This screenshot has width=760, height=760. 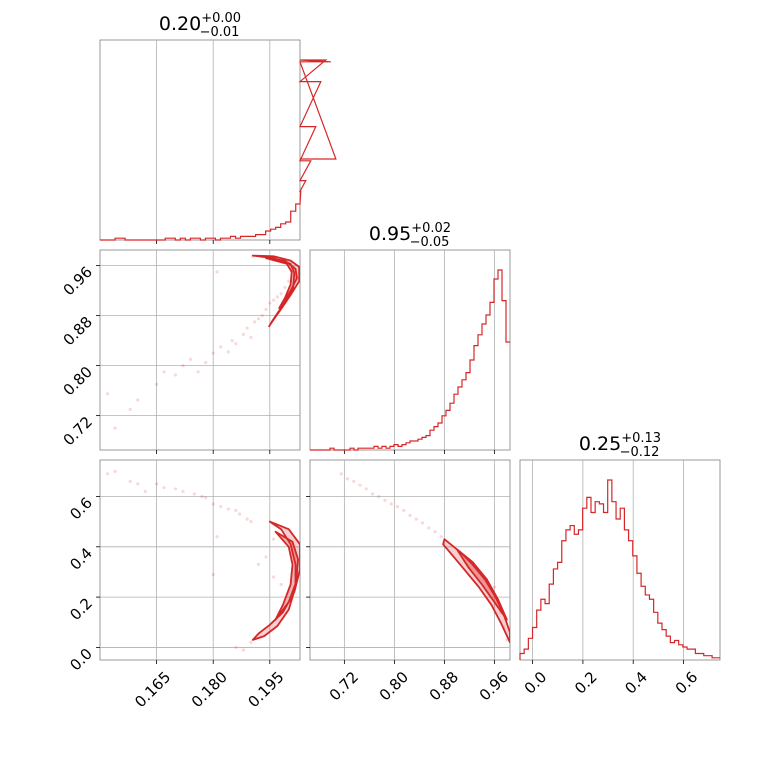 I want to click on y-tick-label: 0.80, so click(x=78, y=381).